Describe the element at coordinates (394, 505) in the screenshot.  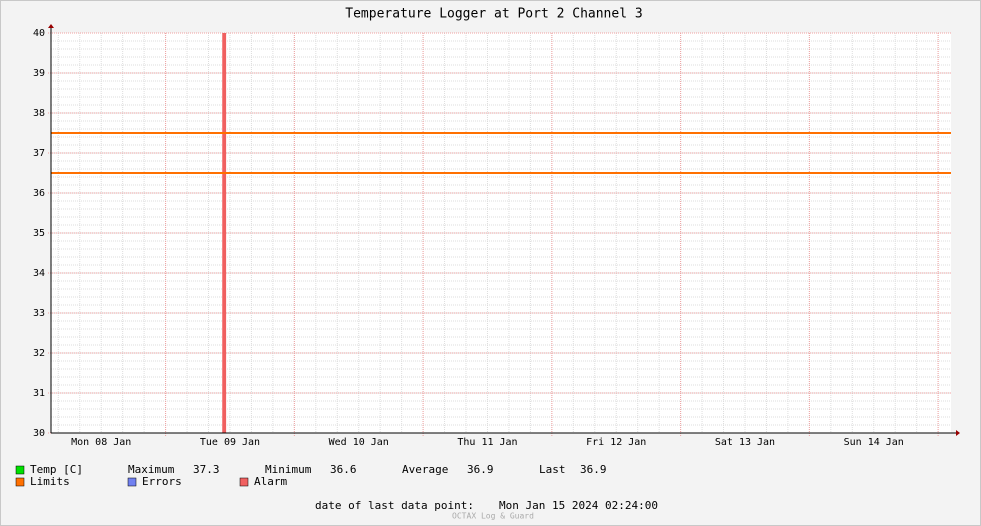
I see `footer-label: date of last data point:` at that location.